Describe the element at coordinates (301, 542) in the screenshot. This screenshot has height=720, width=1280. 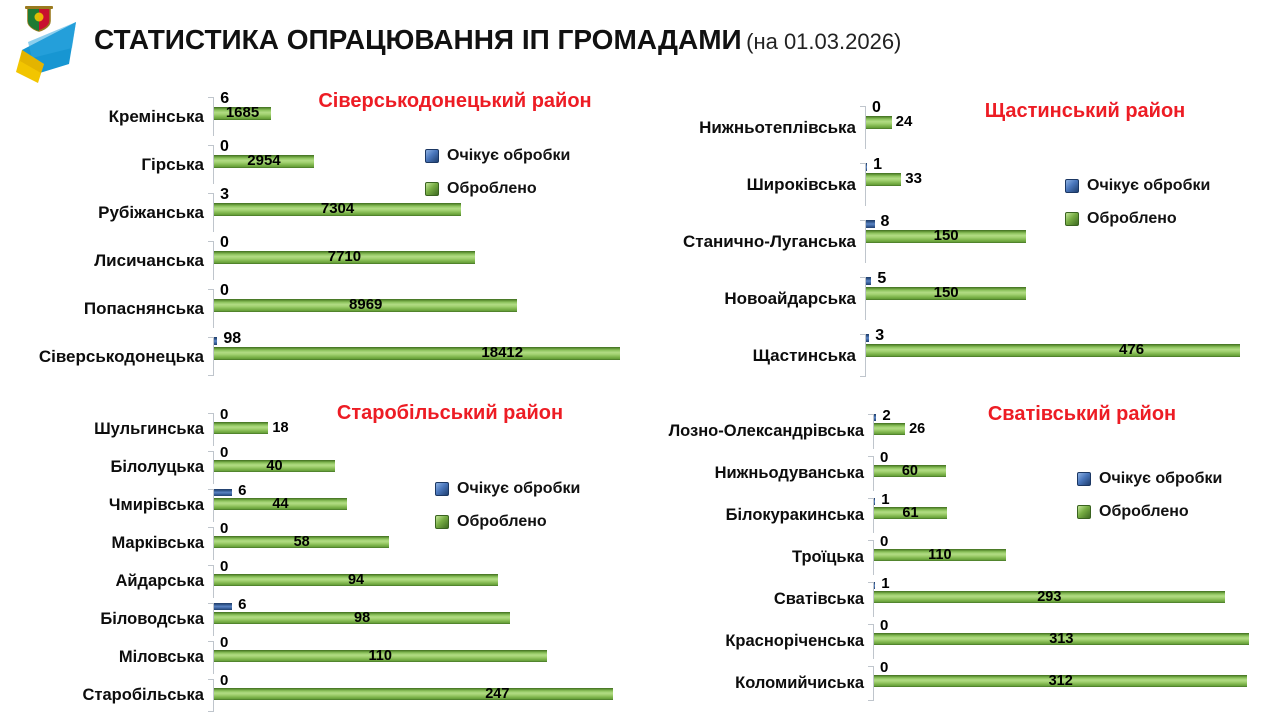
I see `processed-value: 58` at that location.